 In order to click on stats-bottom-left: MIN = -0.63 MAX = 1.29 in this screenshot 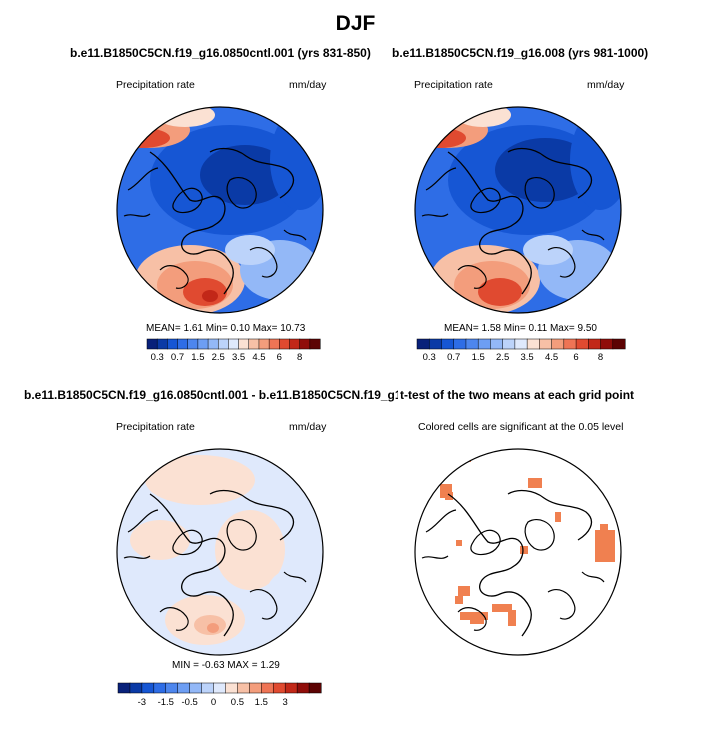, I will do `click(226, 665)`.